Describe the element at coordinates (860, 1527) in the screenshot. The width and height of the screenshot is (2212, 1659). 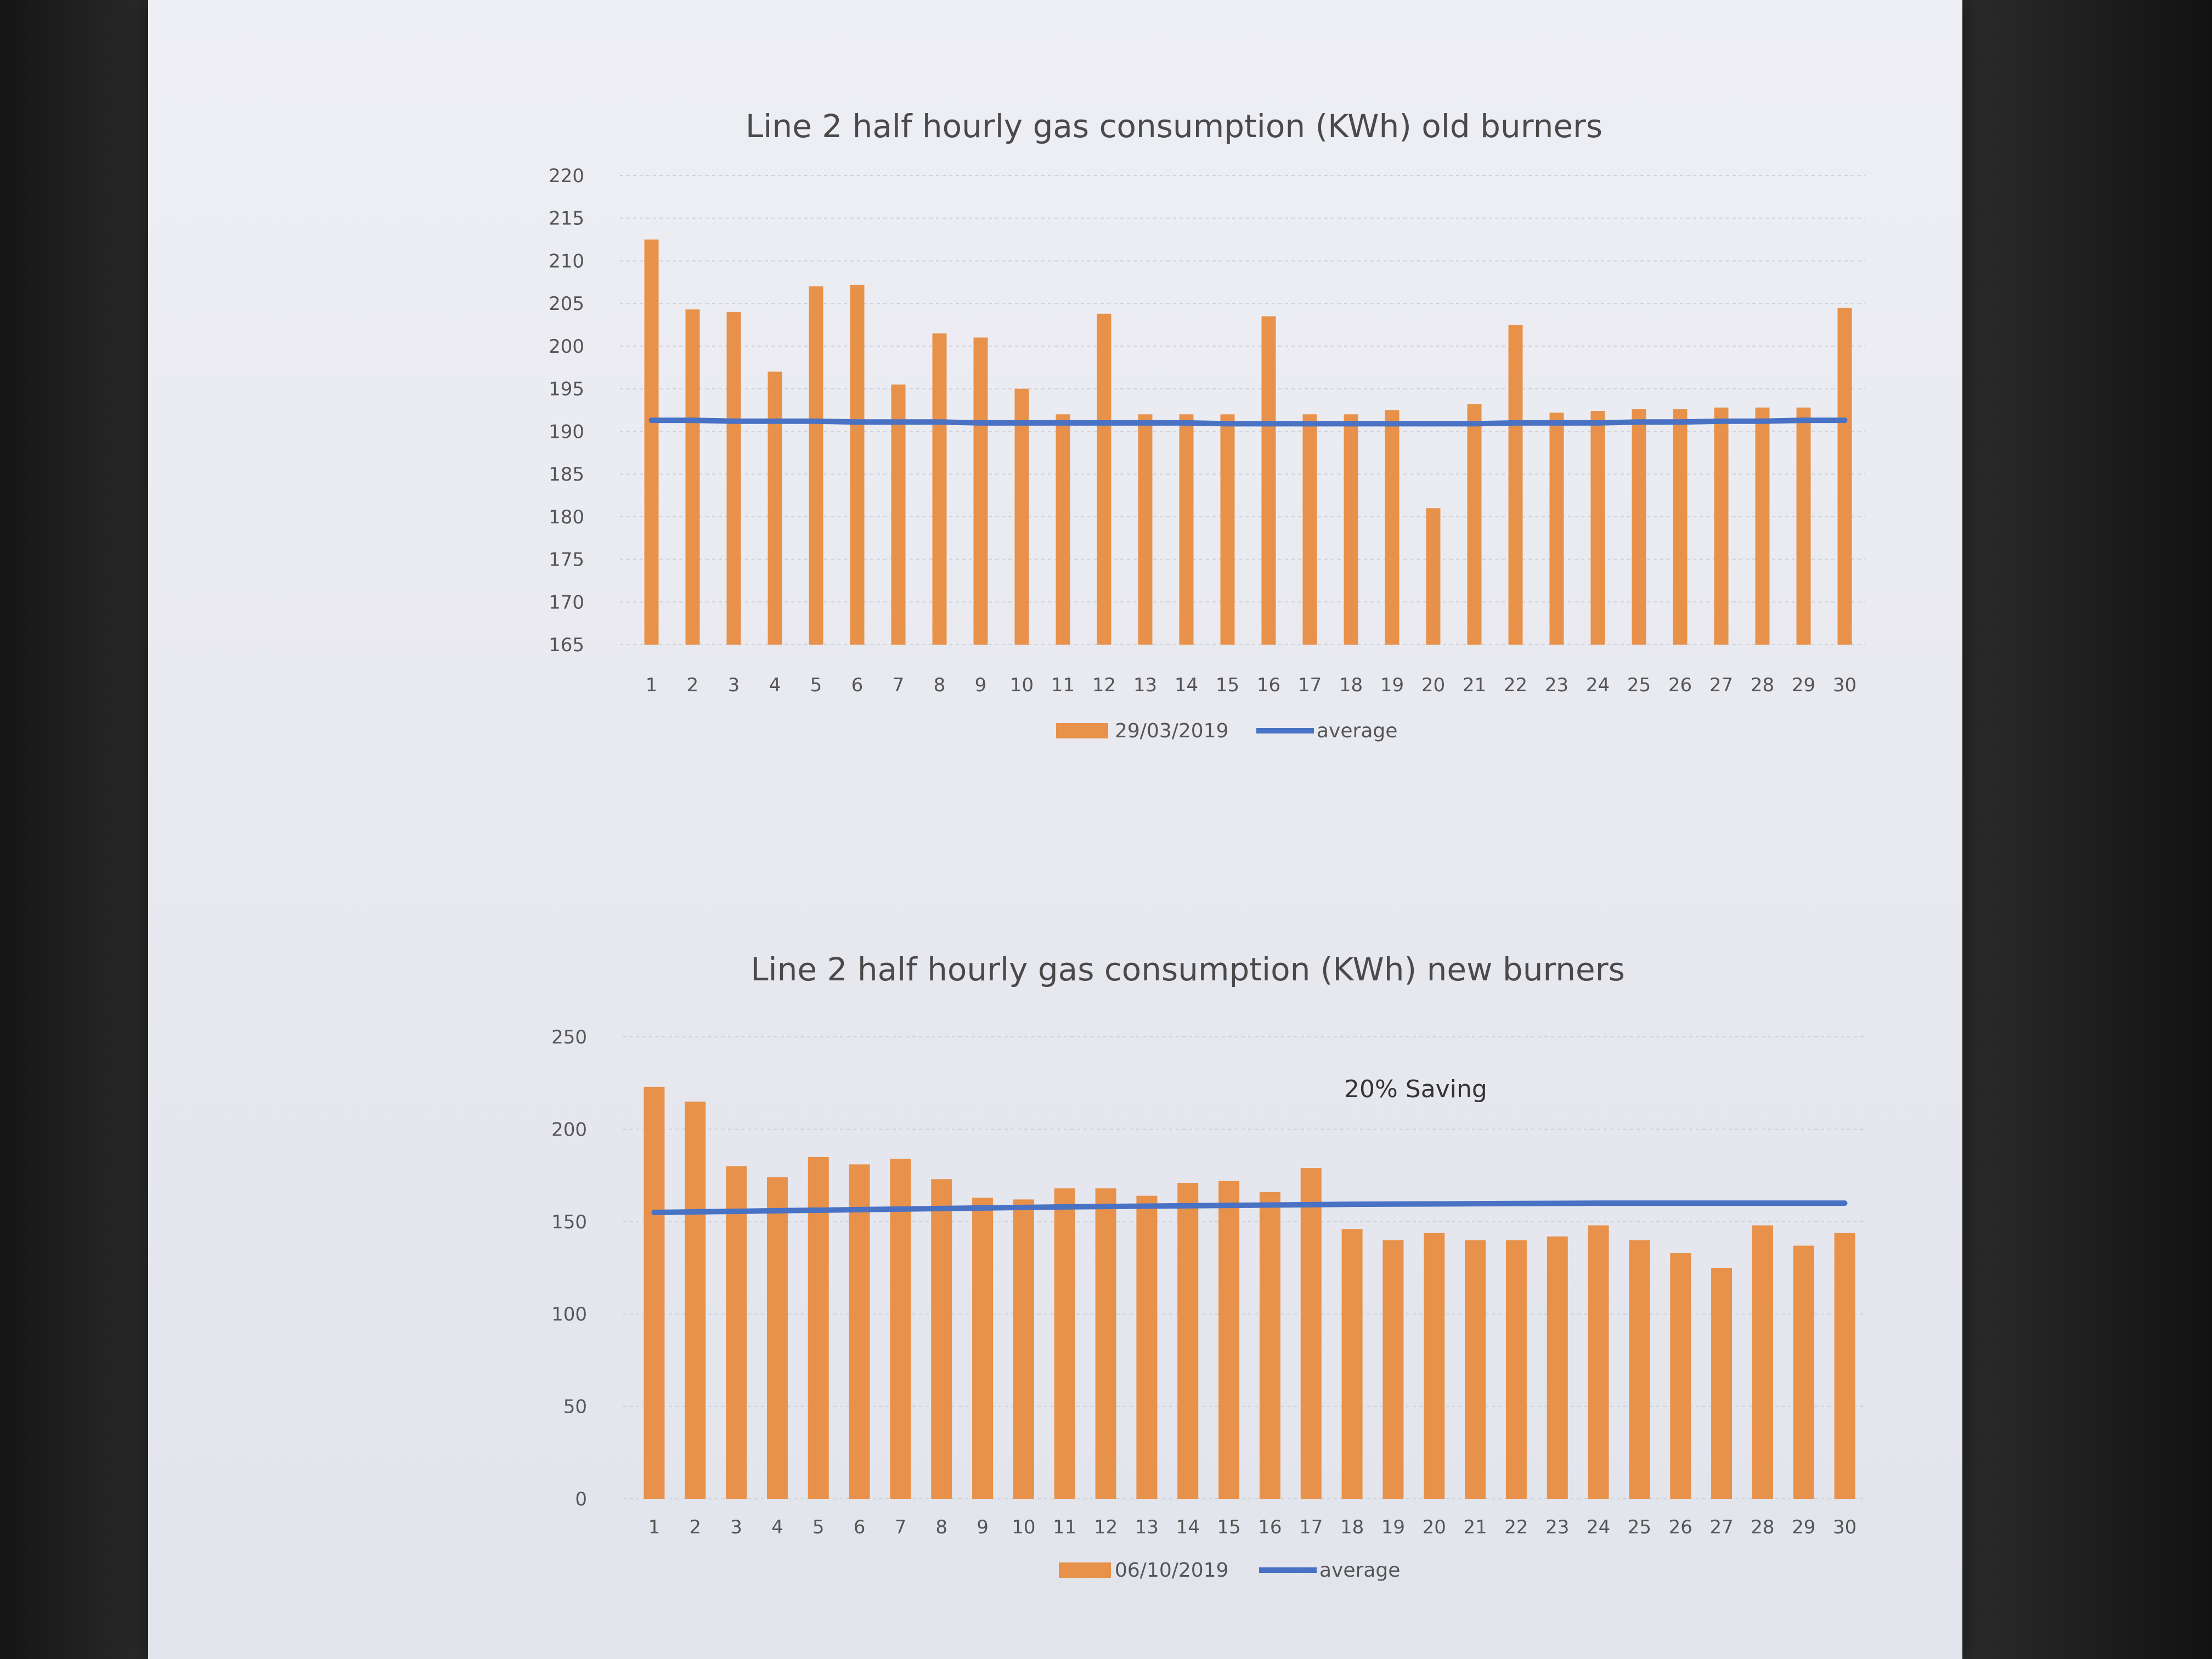
I see `x-tick-label: 6` at that location.